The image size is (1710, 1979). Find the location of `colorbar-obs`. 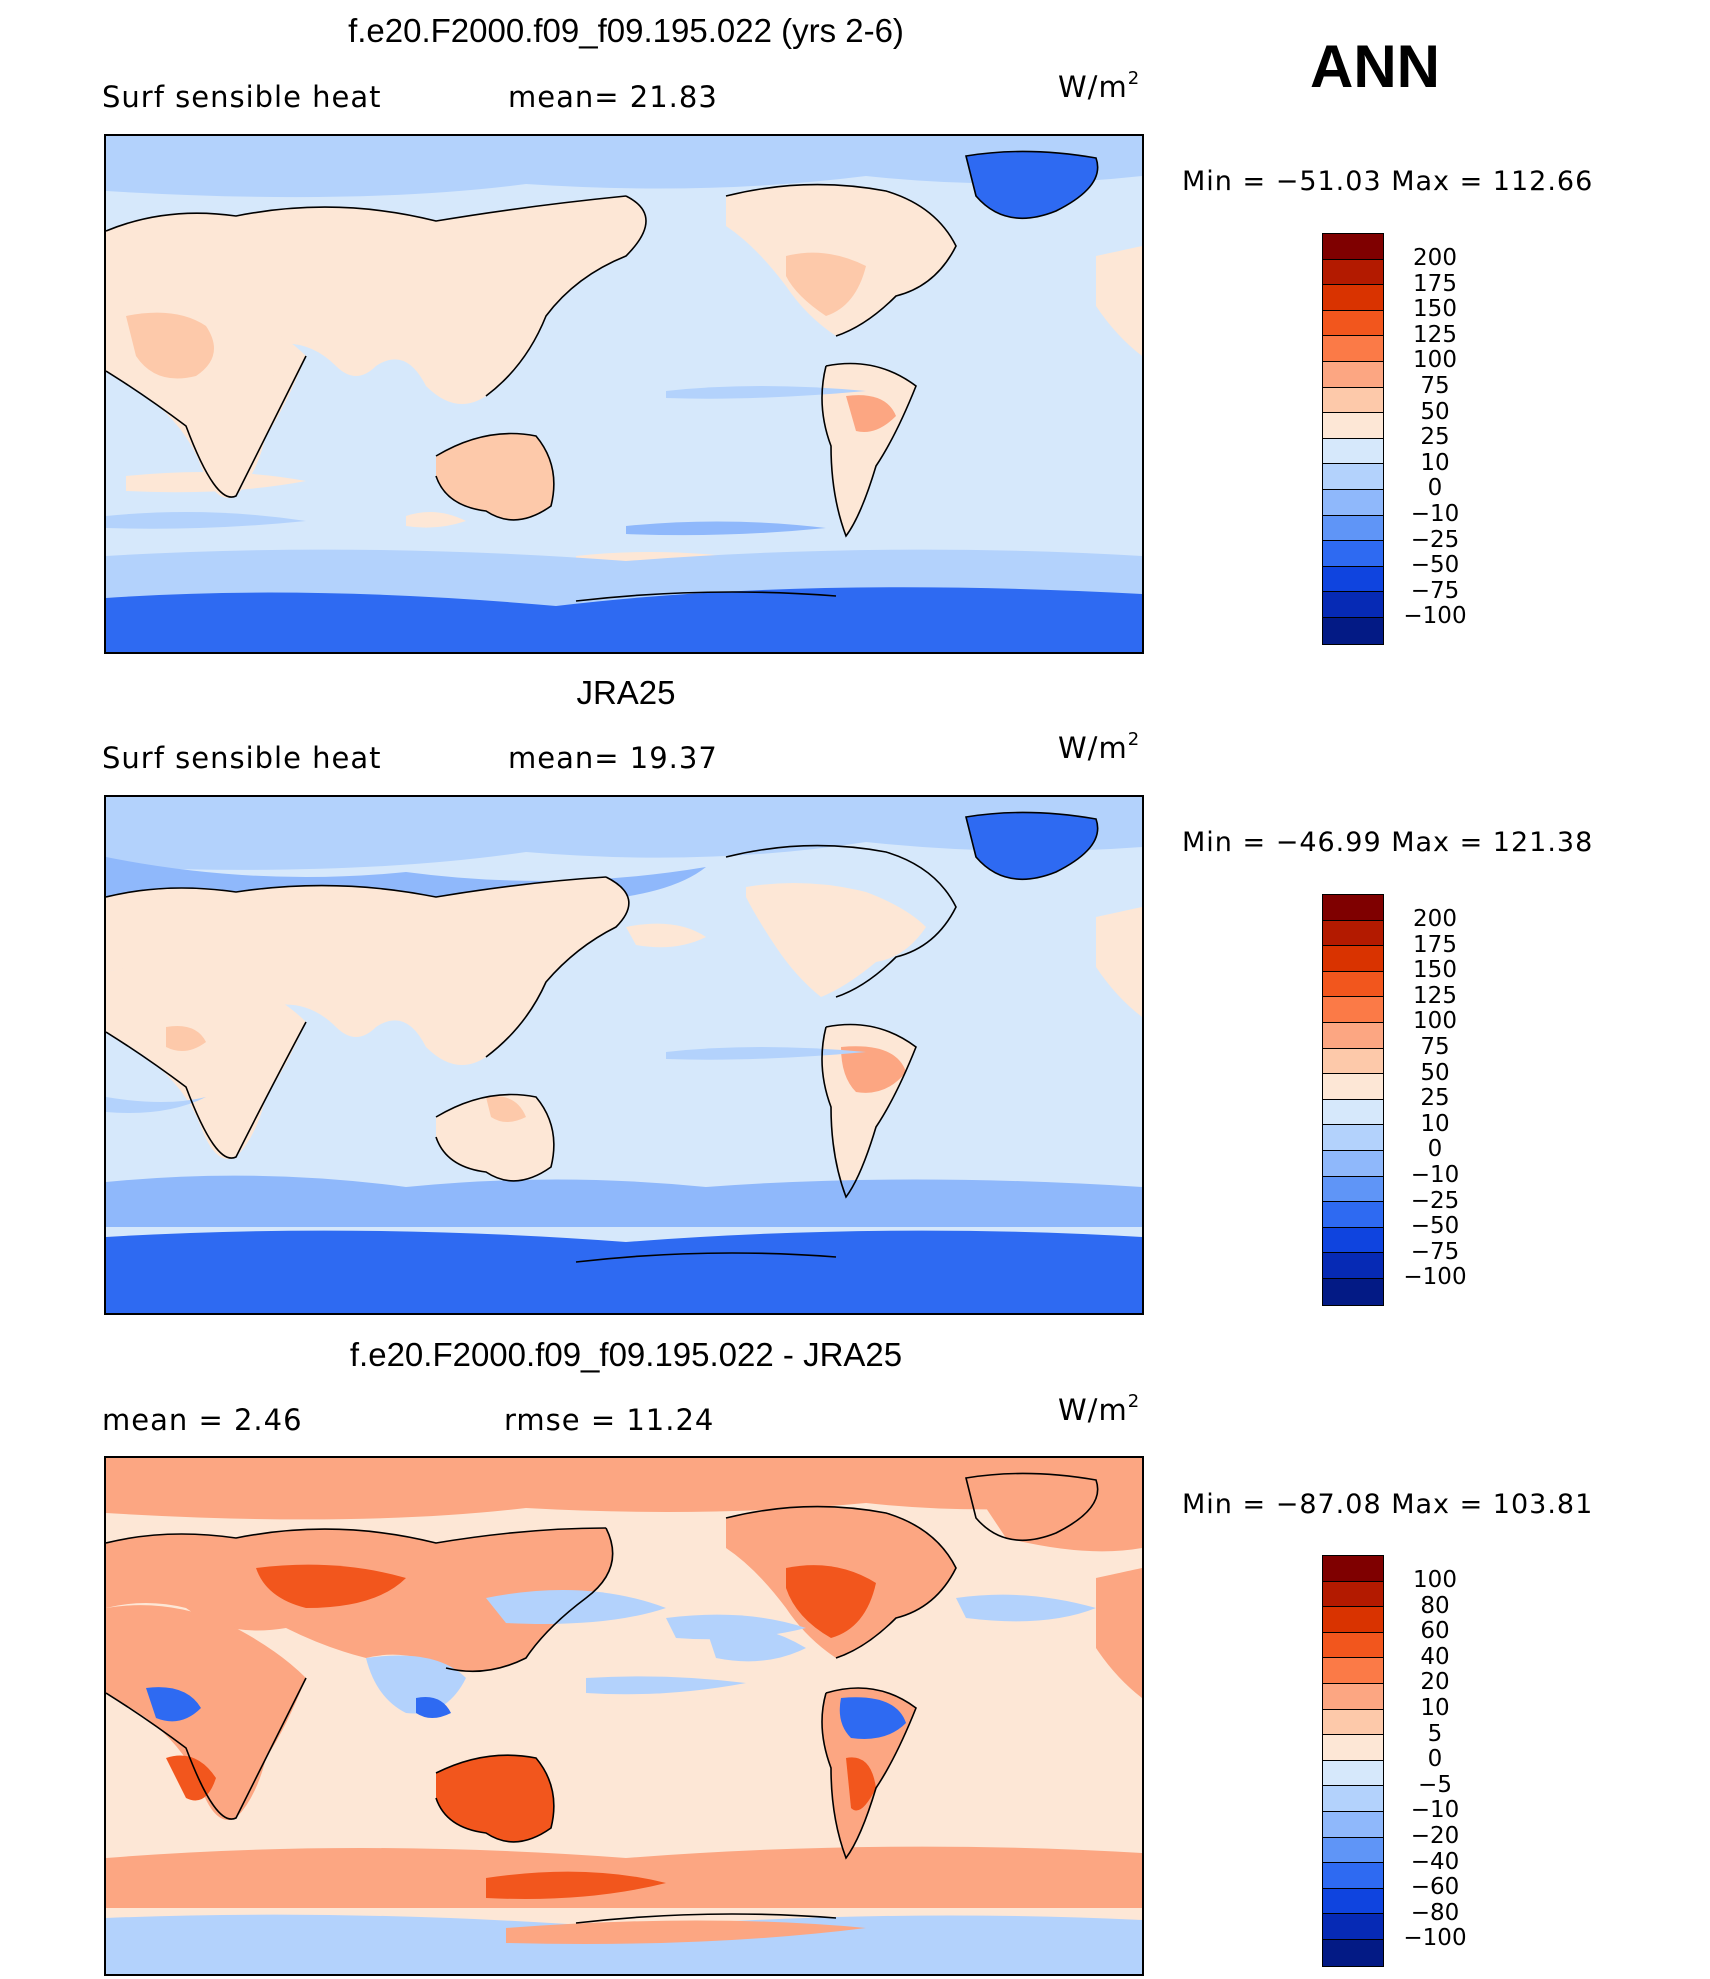

colorbar-obs is located at coordinates (1353, 1100).